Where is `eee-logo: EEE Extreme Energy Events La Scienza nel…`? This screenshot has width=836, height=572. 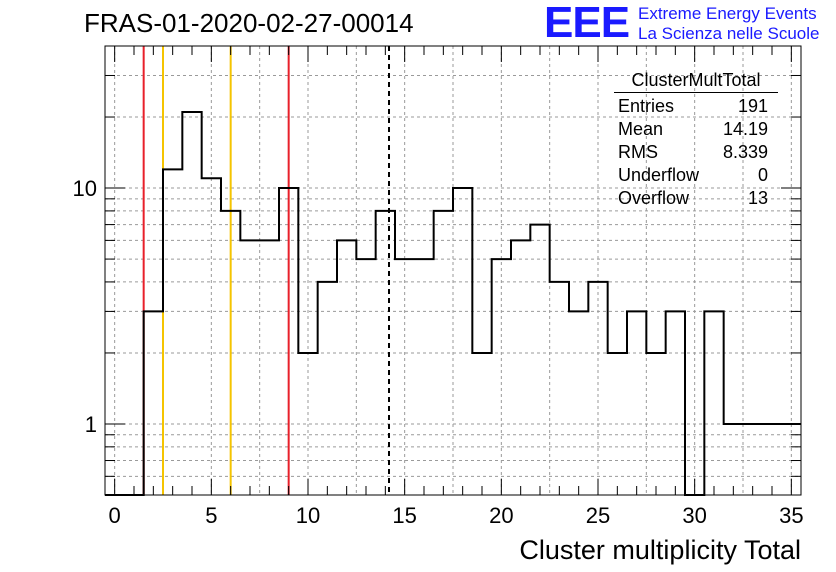 eee-logo: EEE Extreme Energy Events La Scienza nel… is located at coordinates (690, 23).